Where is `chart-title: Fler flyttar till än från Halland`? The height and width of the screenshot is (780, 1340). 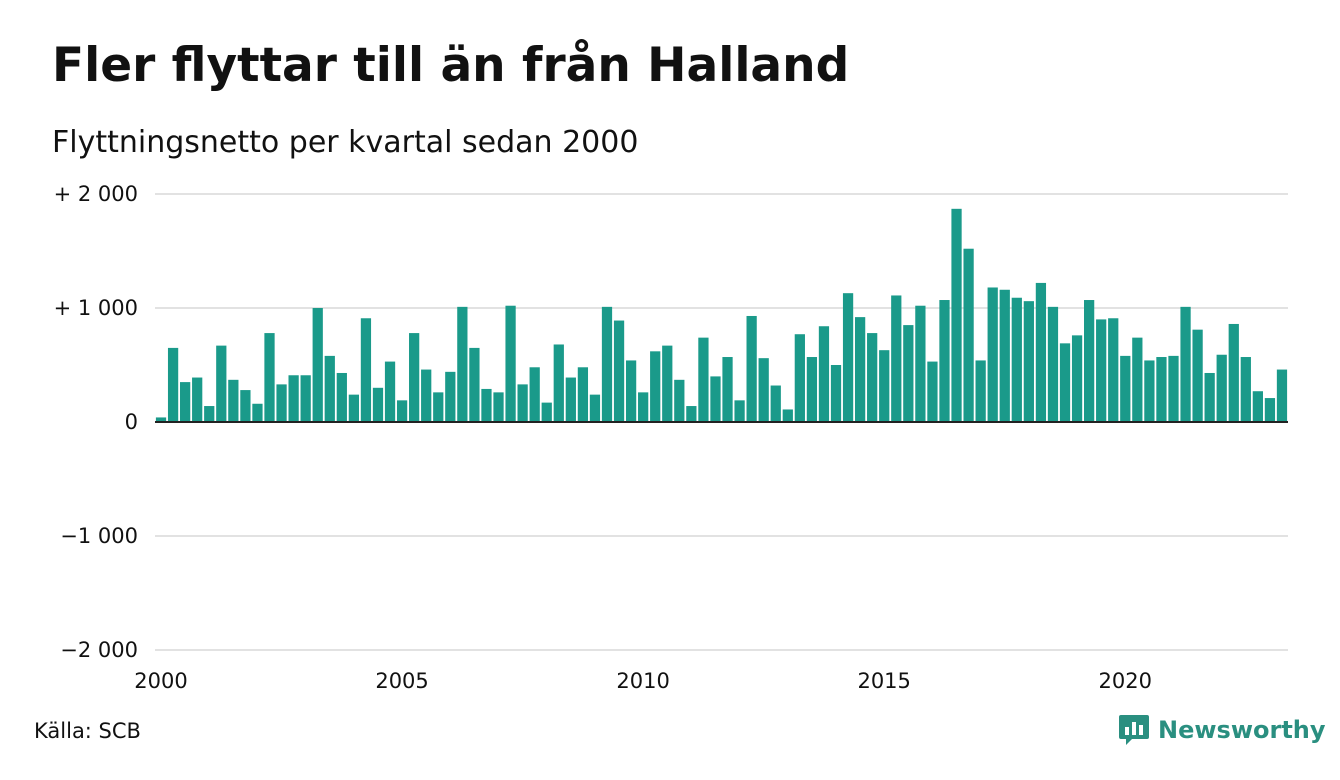
chart-title: Fler flyttar till än från Halland is located at coordinates (451, 65).